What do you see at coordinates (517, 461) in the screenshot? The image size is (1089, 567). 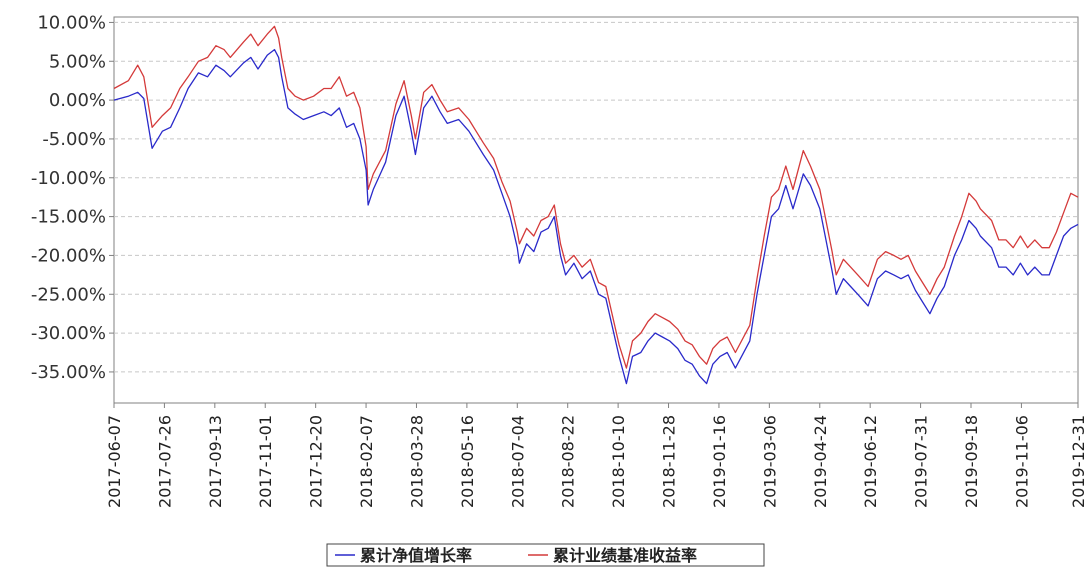 I see `x-tick-label: 2018-07-04` at bounding box center [517, 461].